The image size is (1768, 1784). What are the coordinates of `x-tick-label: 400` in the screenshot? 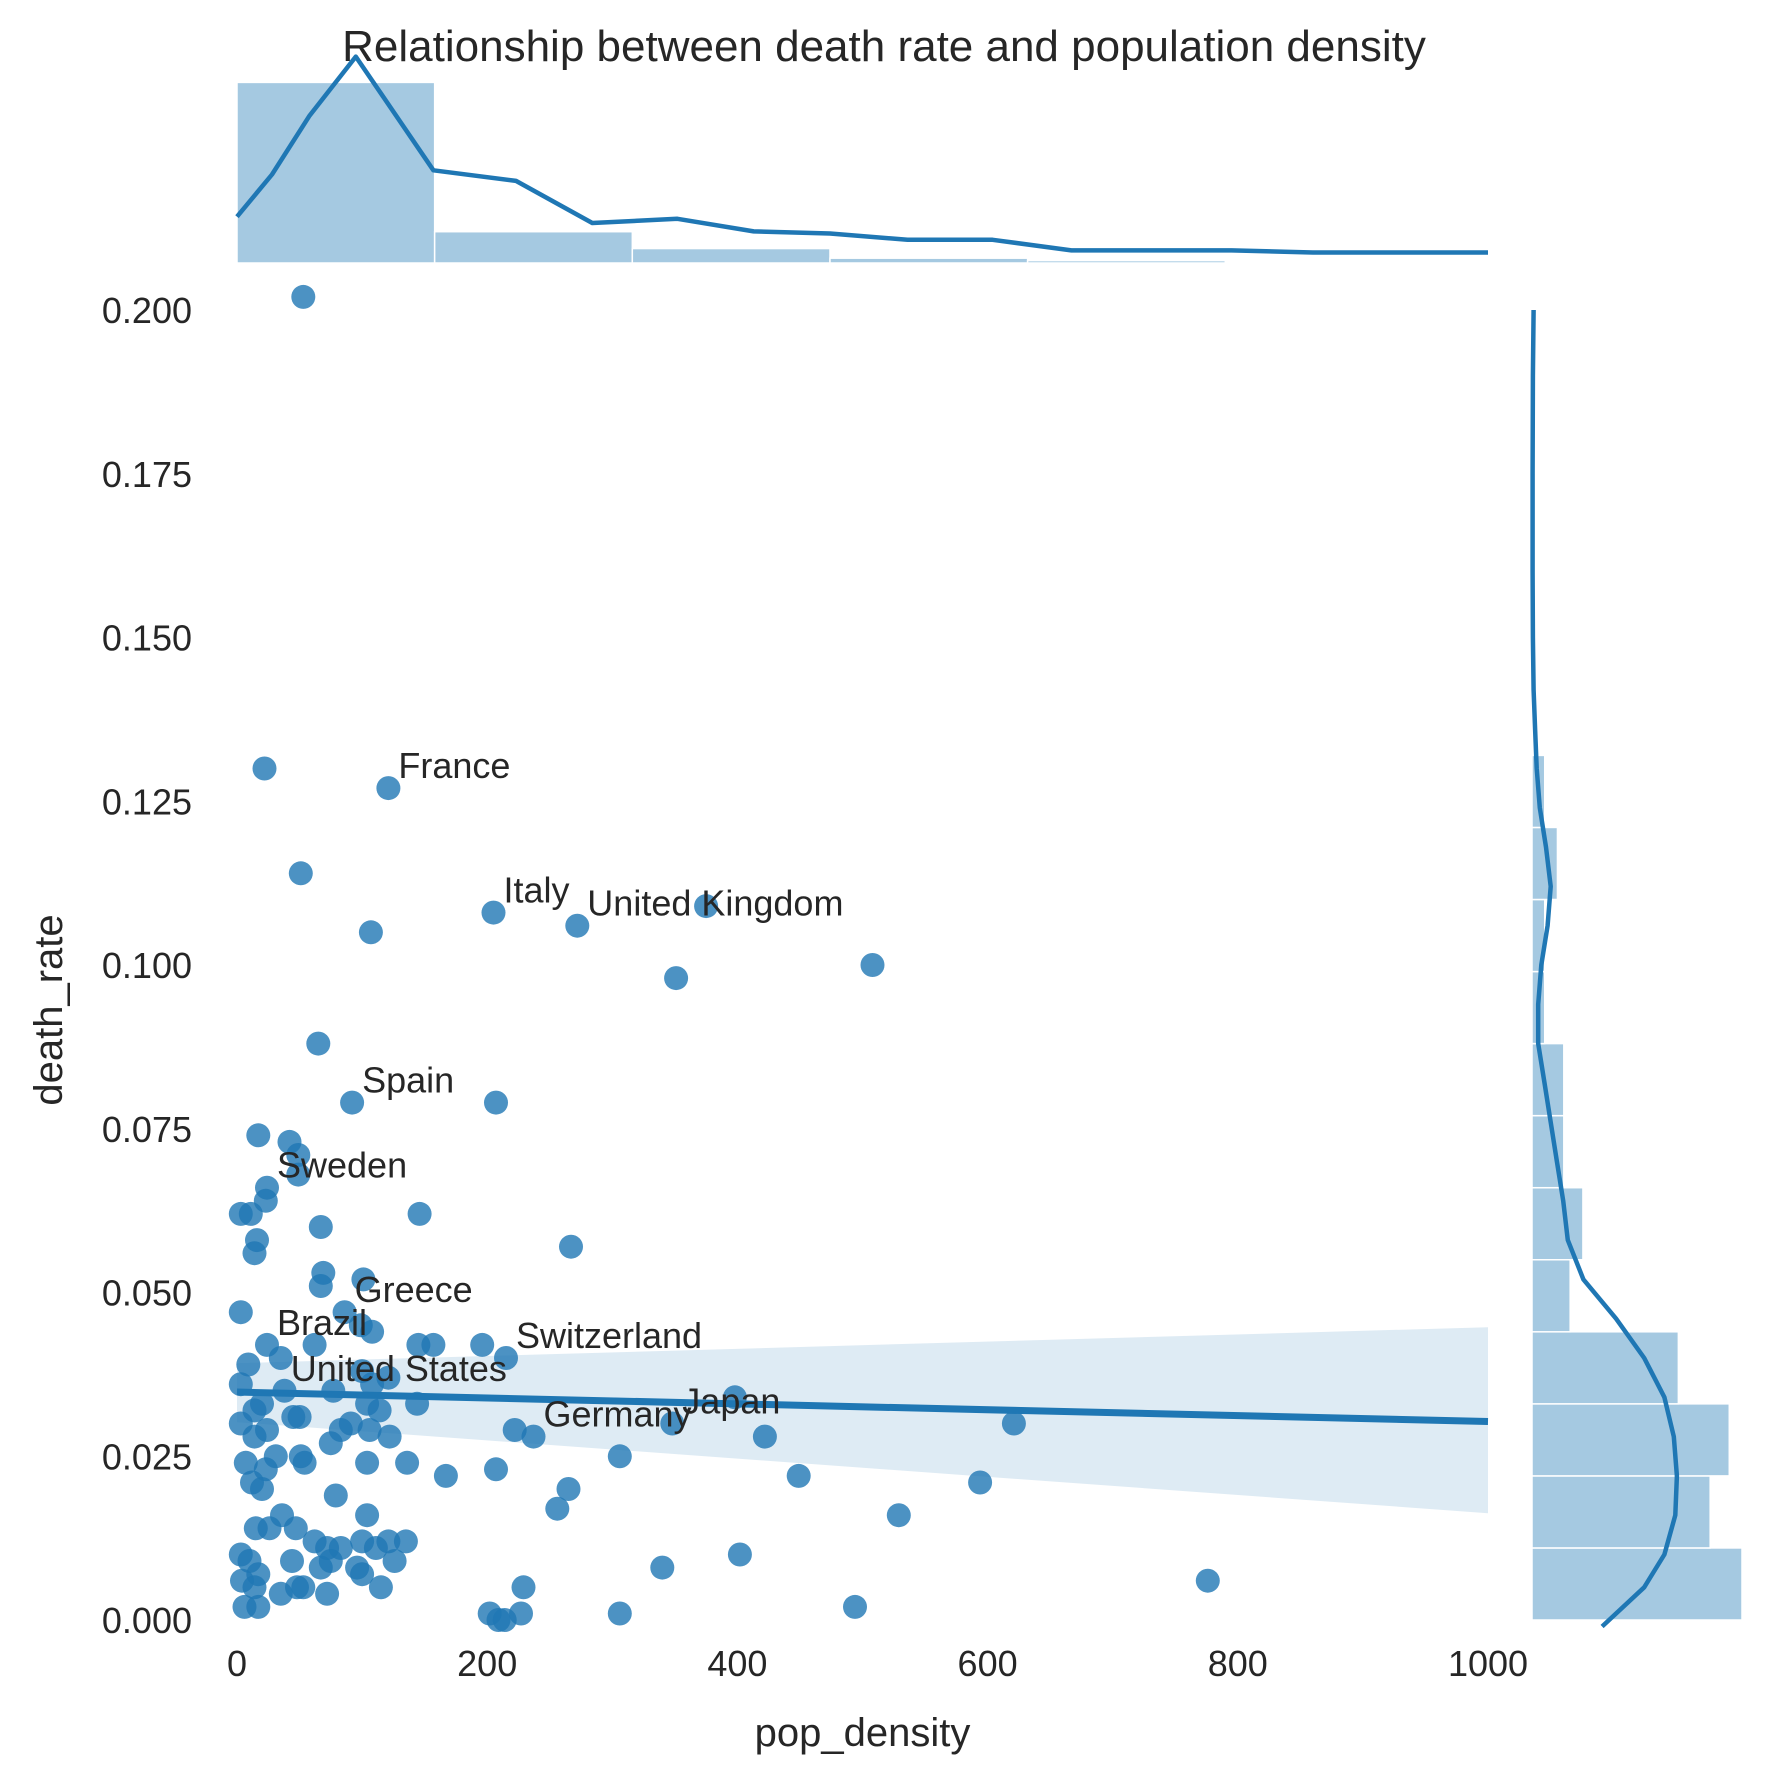 It's located at (737, 1663).